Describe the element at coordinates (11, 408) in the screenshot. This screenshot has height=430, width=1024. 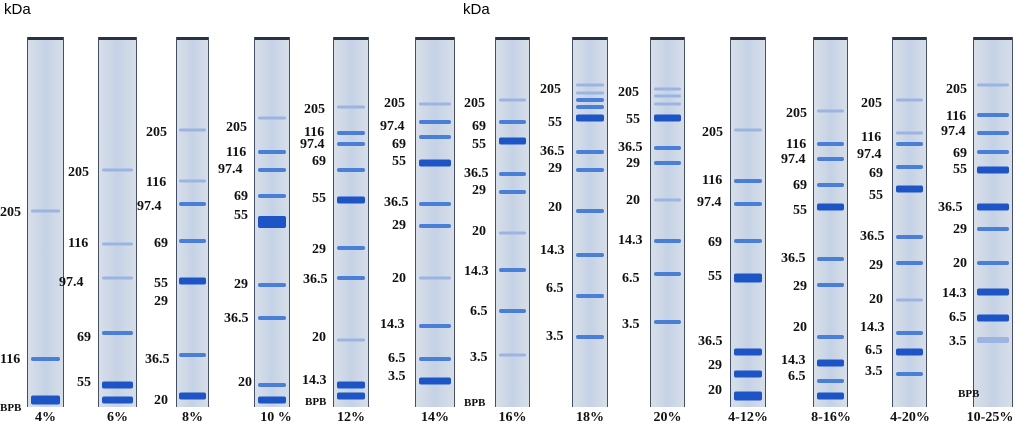
I see `bpb-label: BPB` at that location.